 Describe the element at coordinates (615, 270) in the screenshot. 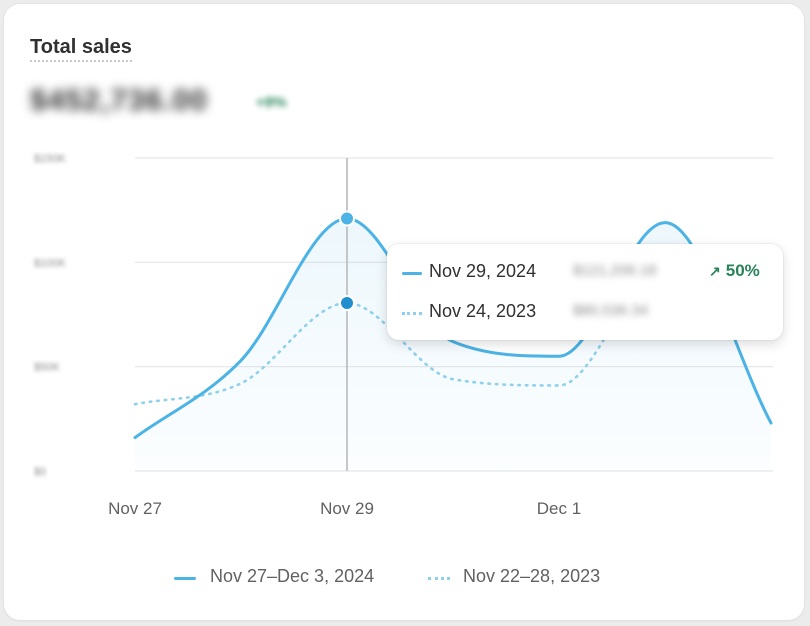

I see `tooltip-value: $121,206.18` at that location.